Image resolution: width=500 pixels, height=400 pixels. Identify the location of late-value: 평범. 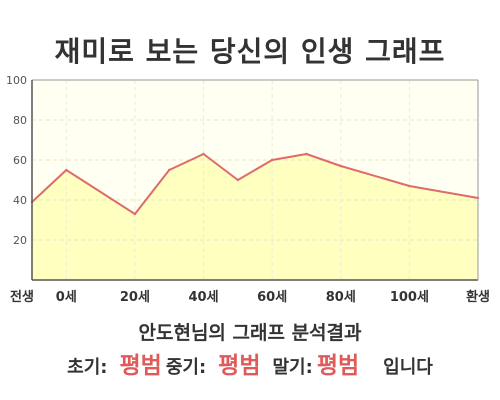
(338, 366).